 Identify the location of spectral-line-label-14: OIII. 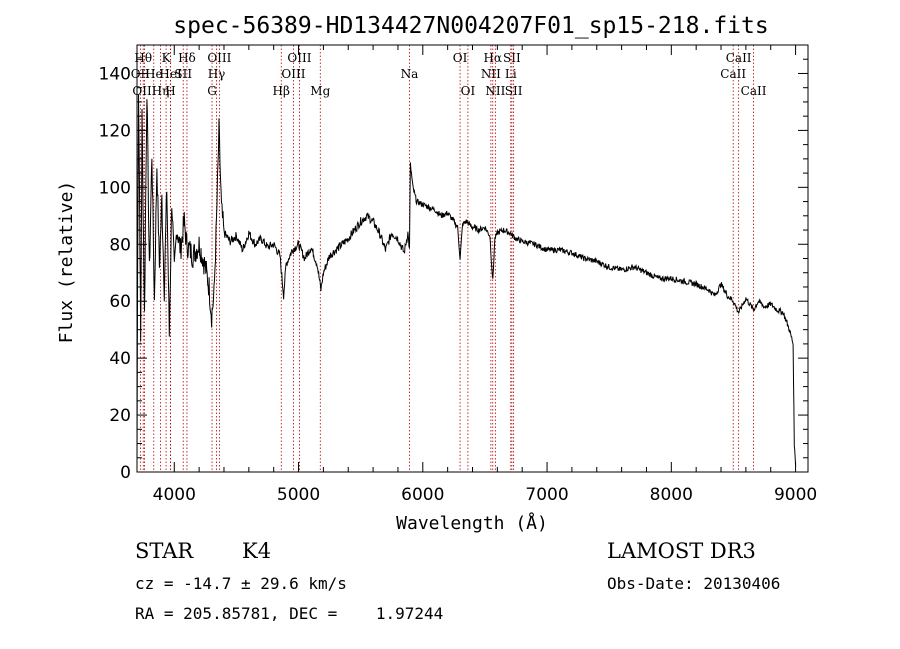
(299, 58).